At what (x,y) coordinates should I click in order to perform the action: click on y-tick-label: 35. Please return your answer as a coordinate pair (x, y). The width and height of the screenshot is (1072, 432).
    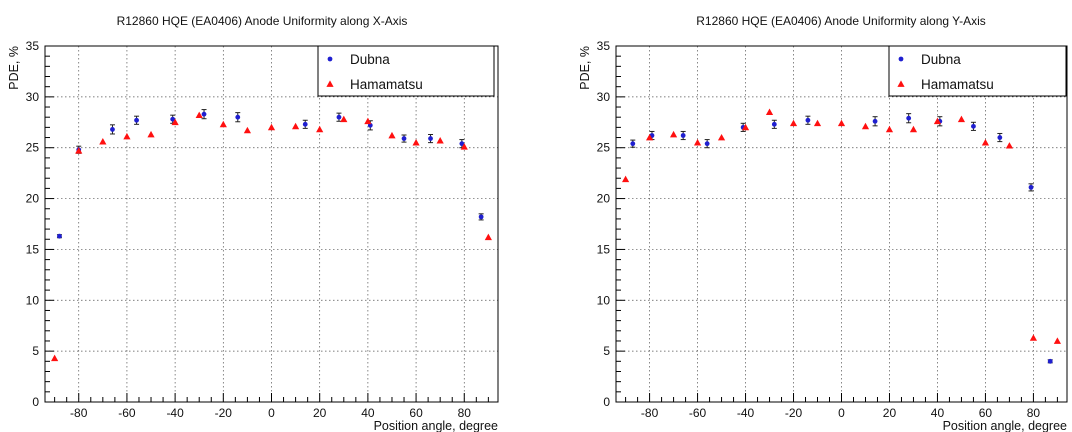
    Looking at the image, I should click on (604, 46).